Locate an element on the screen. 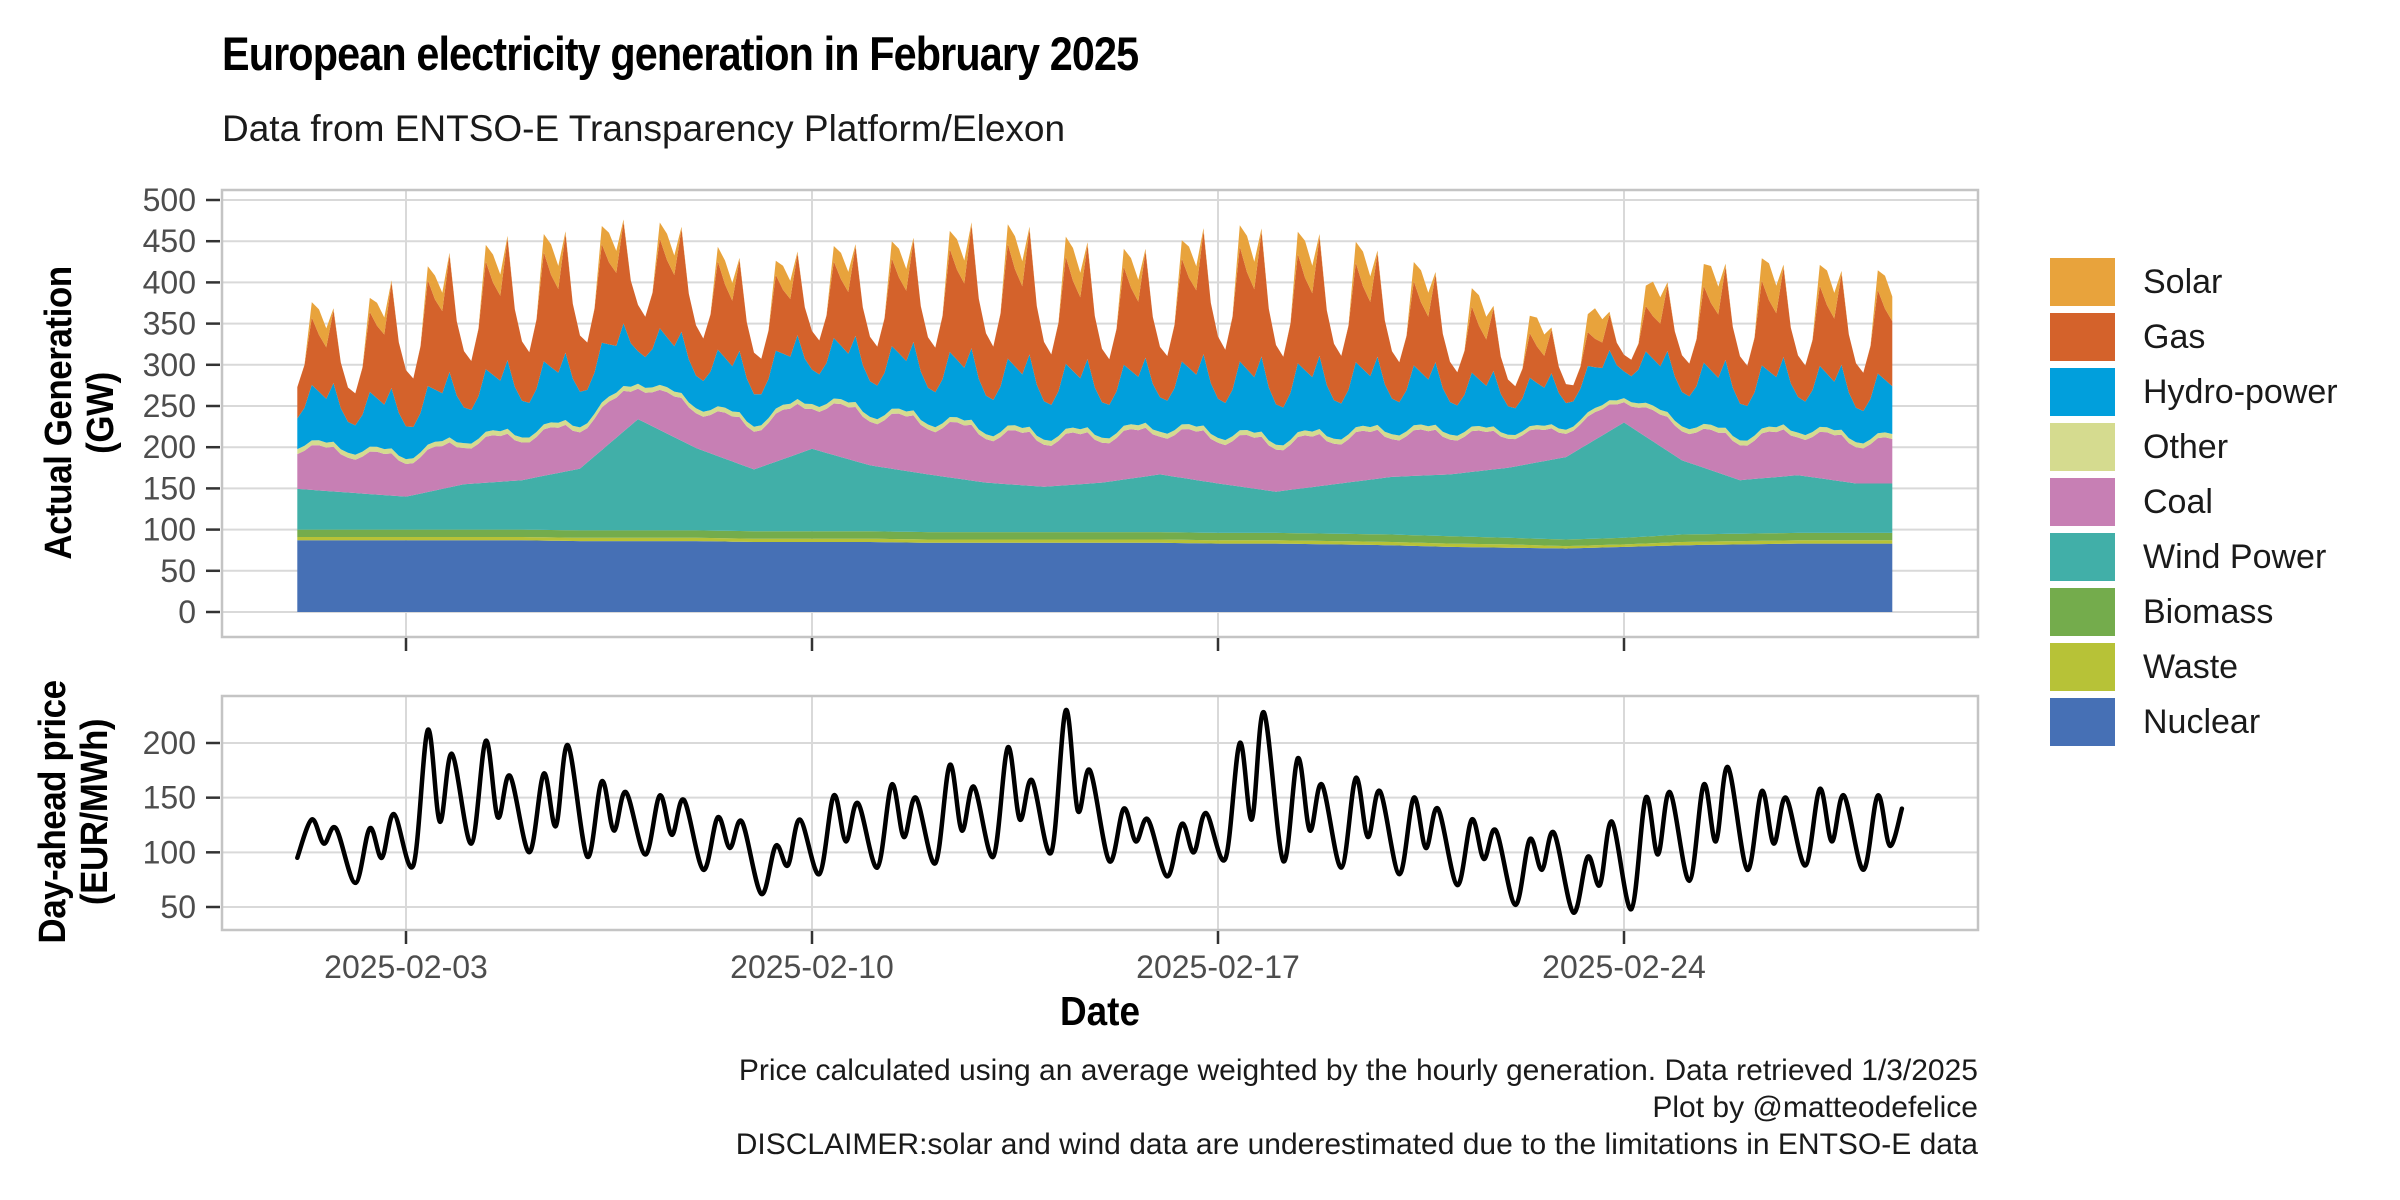  y-axis-title-price-line1: Day-ahead price is located at coordinates (53, 812).